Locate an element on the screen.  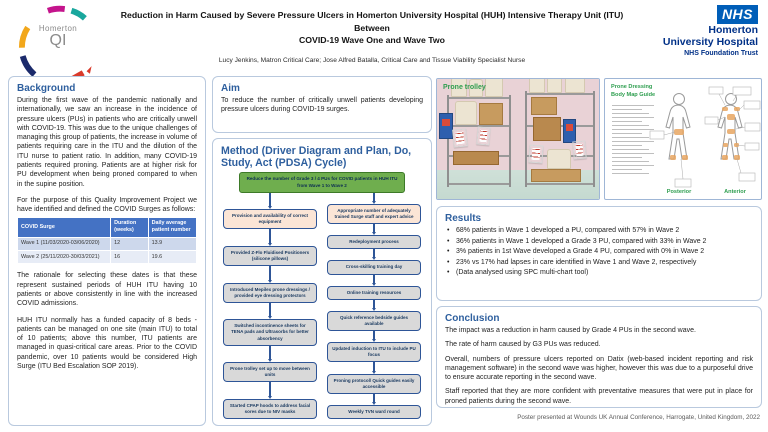
table-row-wave2: Wave 2 (25/11/2020-30/03/2021) 16 19.6 is located at coordinates (107, 257).